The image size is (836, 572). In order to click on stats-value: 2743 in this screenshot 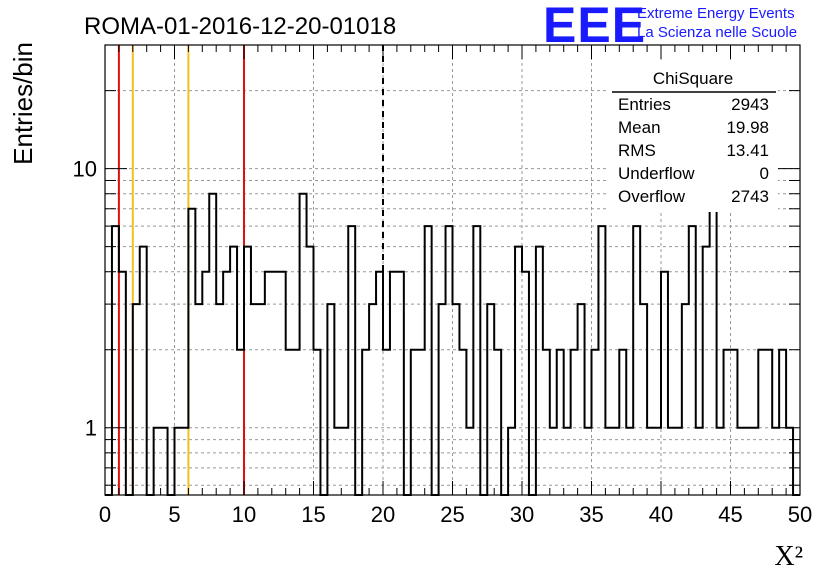, I will do `click(750, 196)`.